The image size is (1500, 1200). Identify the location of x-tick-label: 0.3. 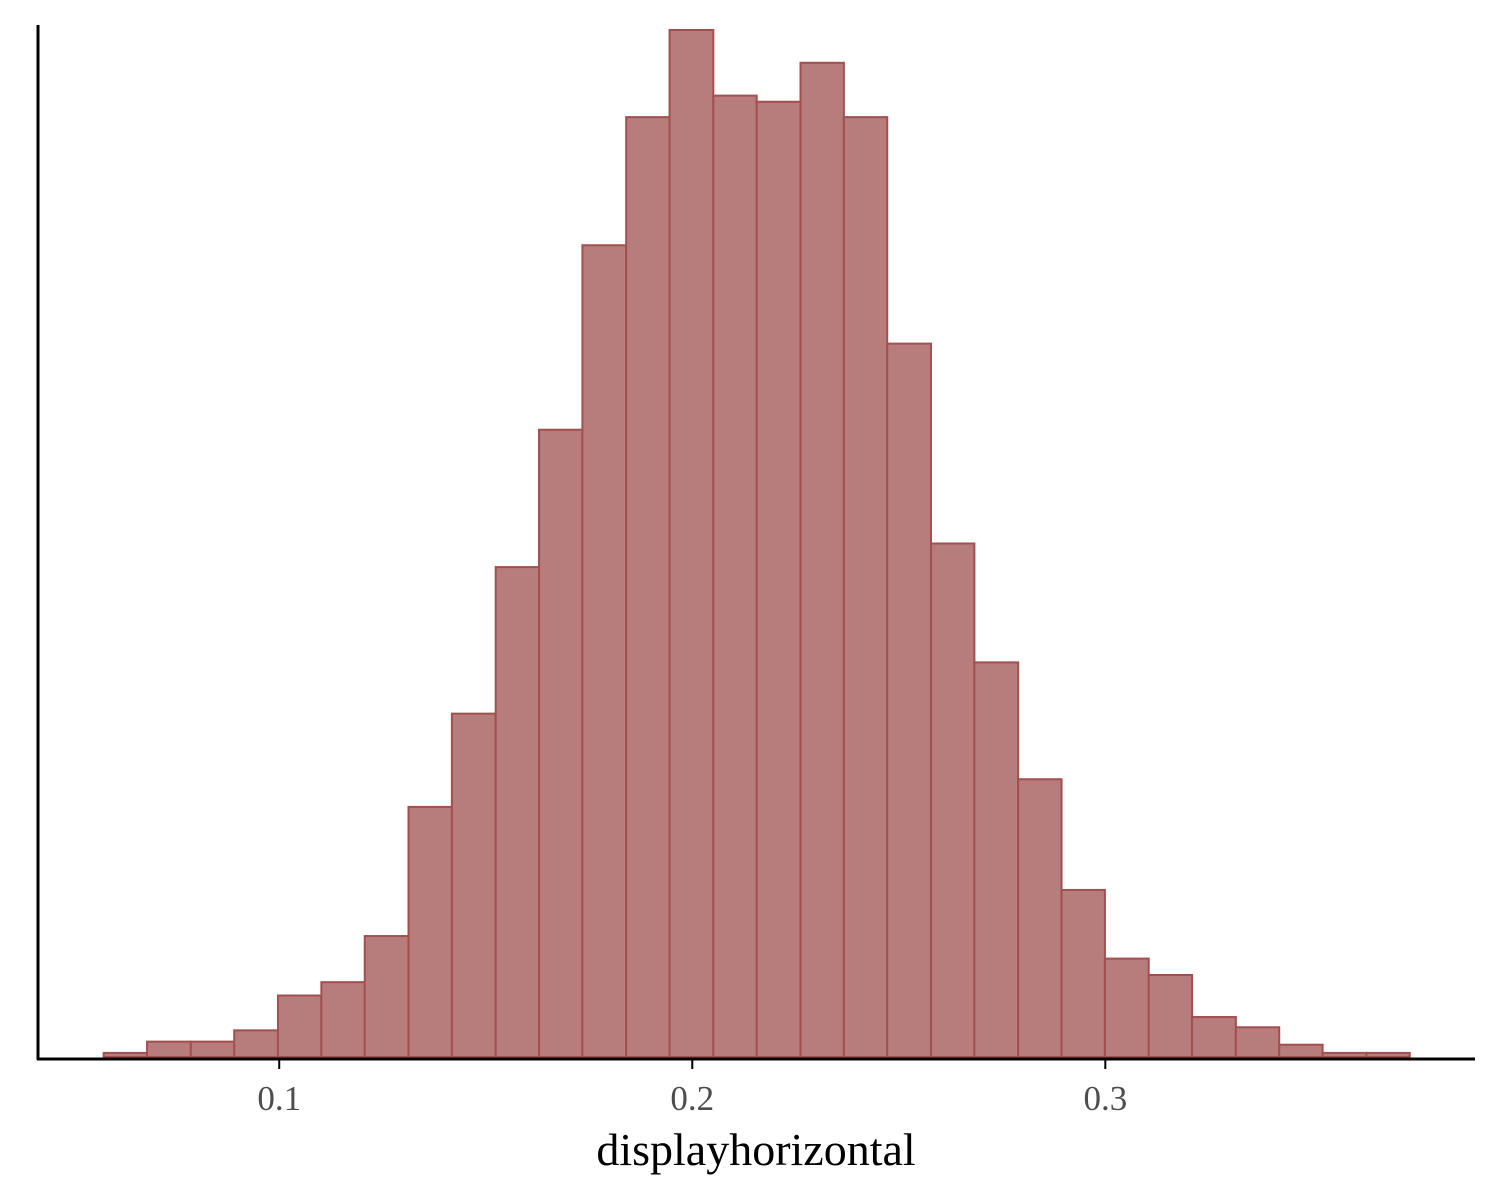
(1105, 1098).